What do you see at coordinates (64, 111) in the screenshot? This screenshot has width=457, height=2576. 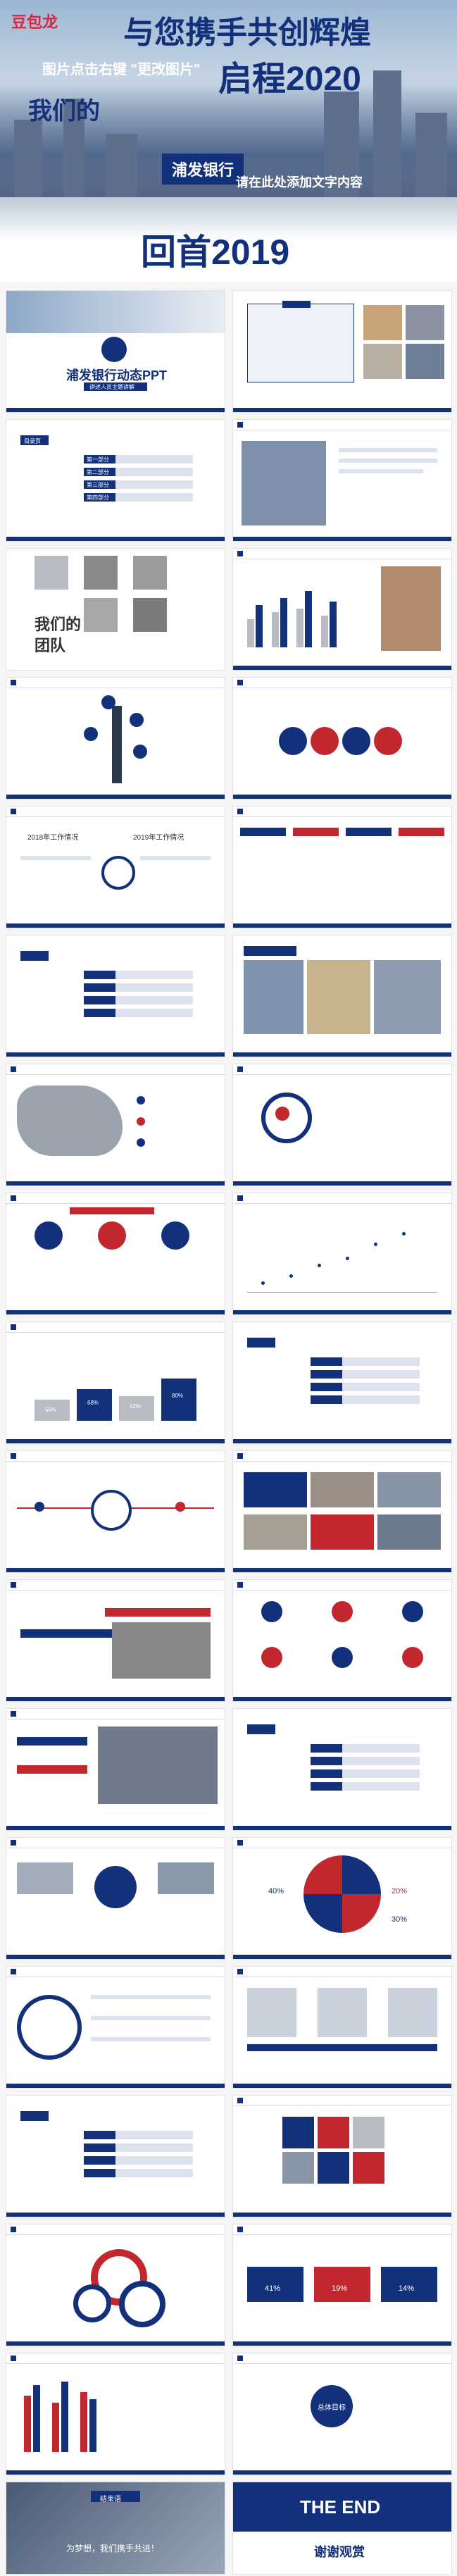 I see `hero-title-3: 我们的` at bounding box center [64, 111].